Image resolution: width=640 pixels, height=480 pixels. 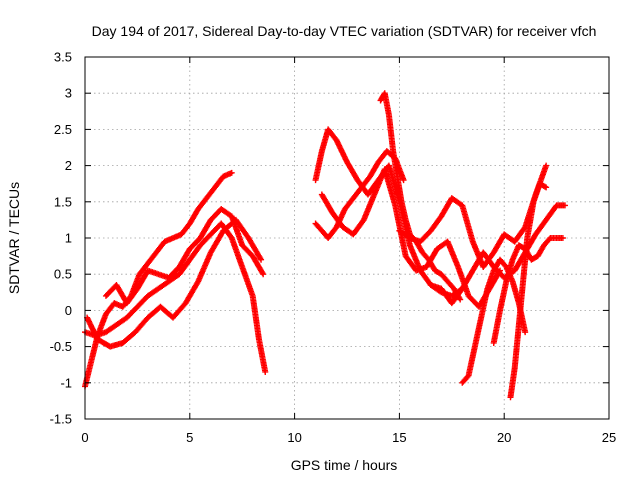 What do you see at coordinates (68, 93) in the screenshot?
I see `y-tick-label: 3` at bounding box center [68, 93].